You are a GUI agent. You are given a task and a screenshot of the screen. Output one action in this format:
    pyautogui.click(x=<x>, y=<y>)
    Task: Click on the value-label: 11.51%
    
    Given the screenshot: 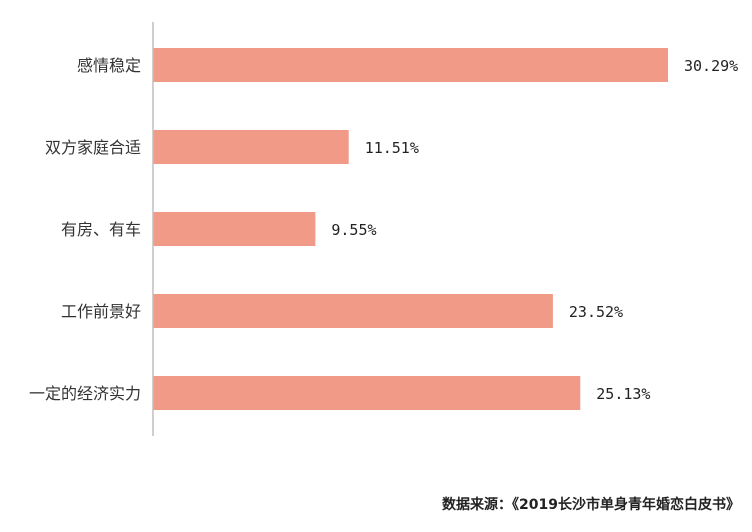 What is the action you would take?
    pyautogui.click(x=392, y=148)
    